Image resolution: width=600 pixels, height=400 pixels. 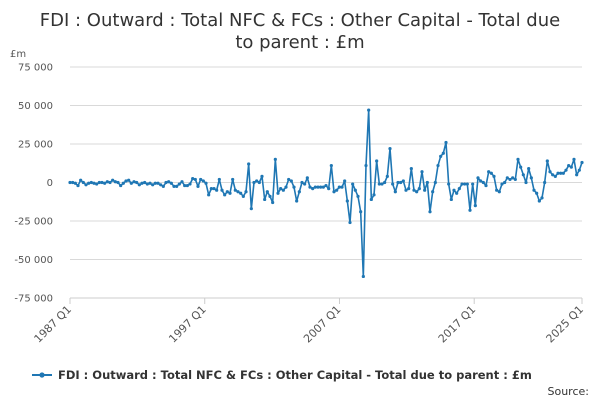 What do you see at coordinates (33, 299) in the screenshot?
I see `y-tick-label: -75 000` at bounding box center [33, 299].